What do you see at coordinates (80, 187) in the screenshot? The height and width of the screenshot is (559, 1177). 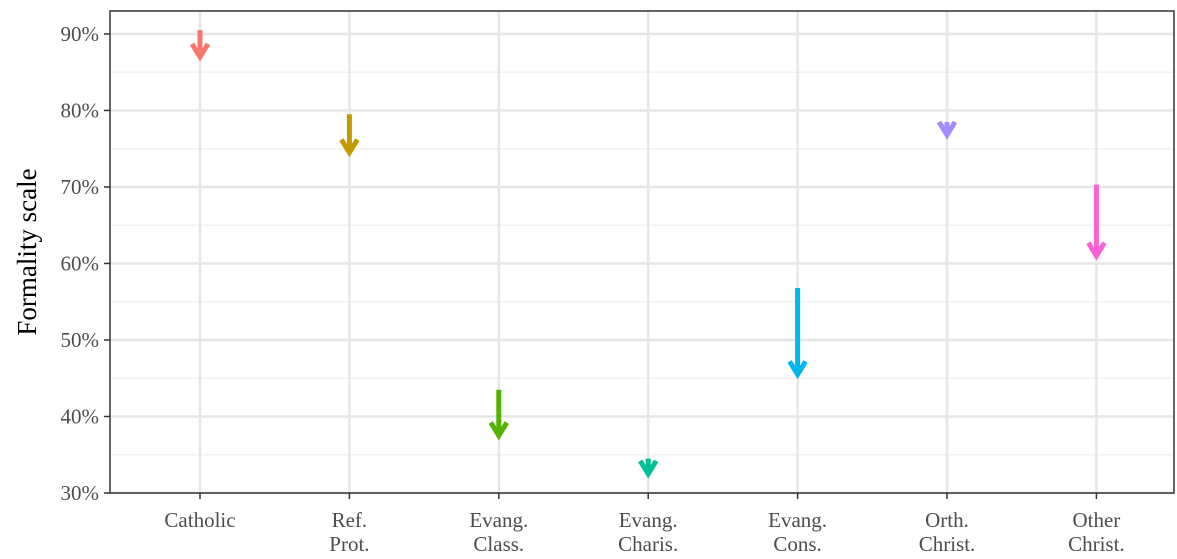 I see `y-tick-label: 70%` at bounding box center [80, 187].